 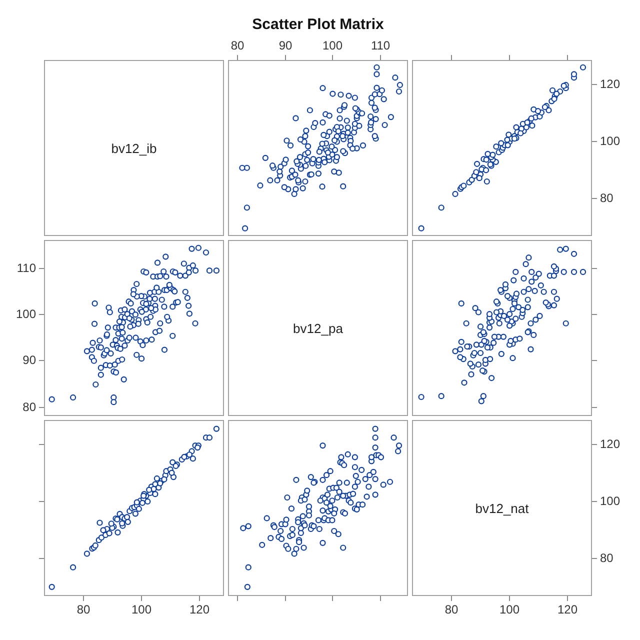 I want to click on text: bv12_ib, so click(x=134, y=148).